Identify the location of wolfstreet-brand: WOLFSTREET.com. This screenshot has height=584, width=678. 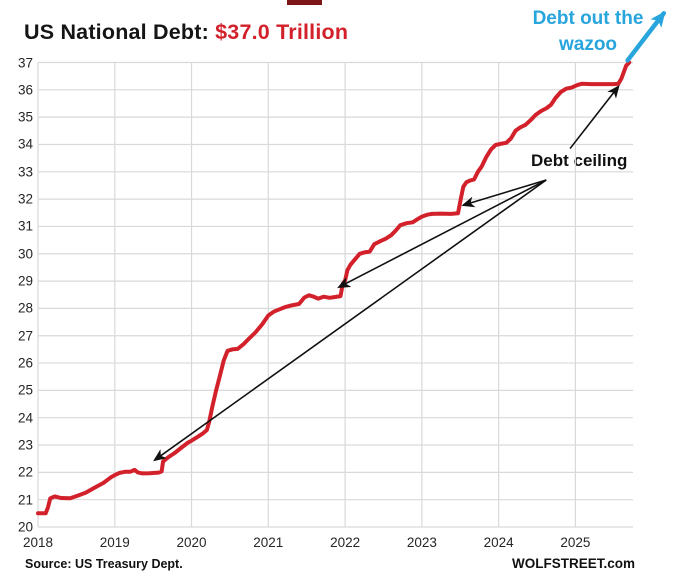
(573, 563).